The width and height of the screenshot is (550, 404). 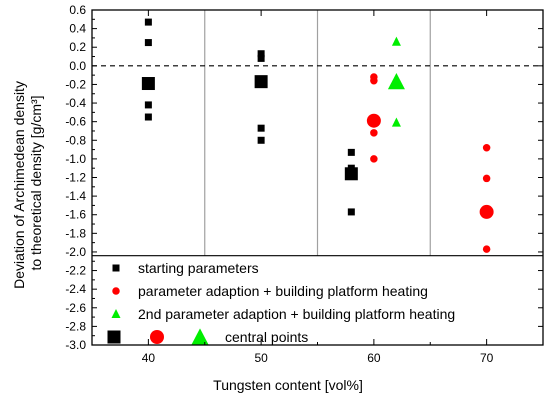 What do you see at coordinates (374, 358) in the screenshot?
I see `x-tick-label-3: 60` at bounding box center [374, 358].